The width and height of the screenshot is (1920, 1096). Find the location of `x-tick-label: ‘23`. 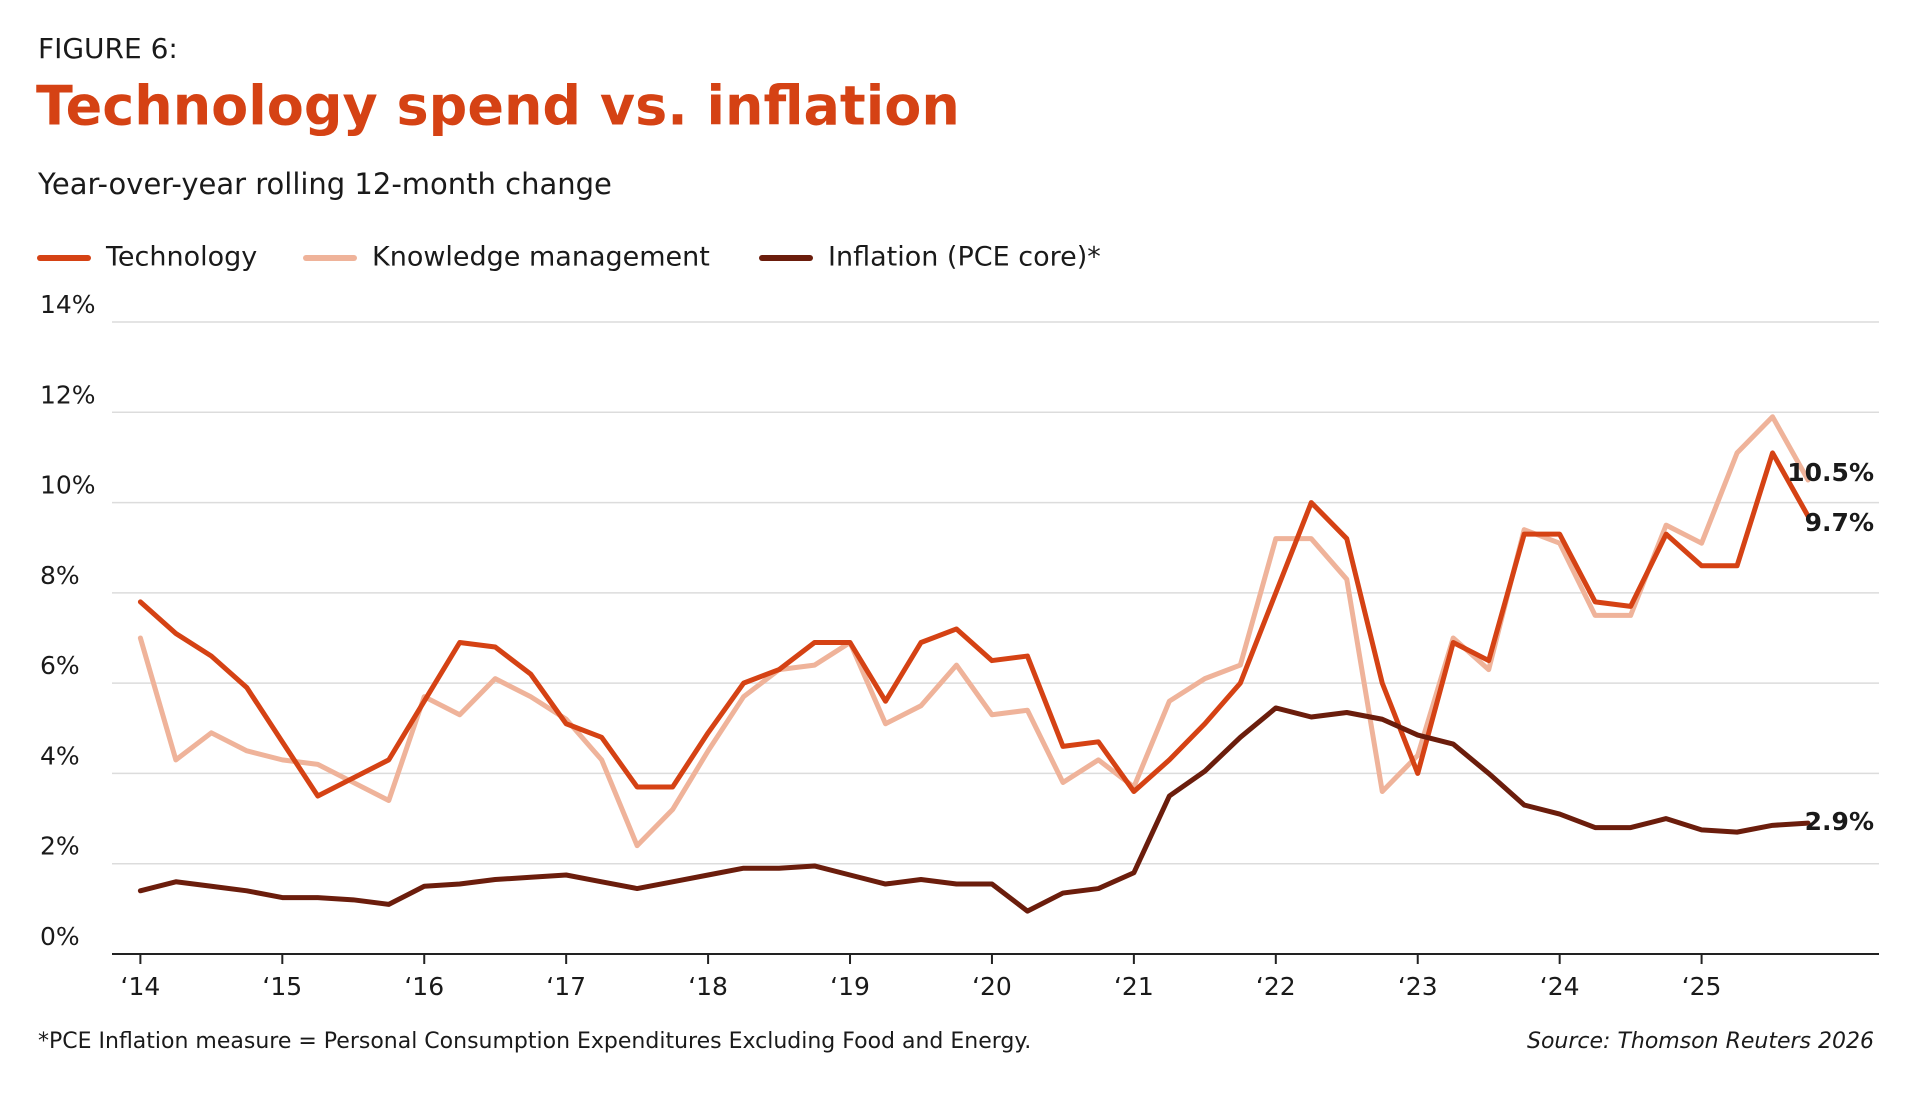

x-tick-label: ‘23 is located at coordinates (1418, 986).